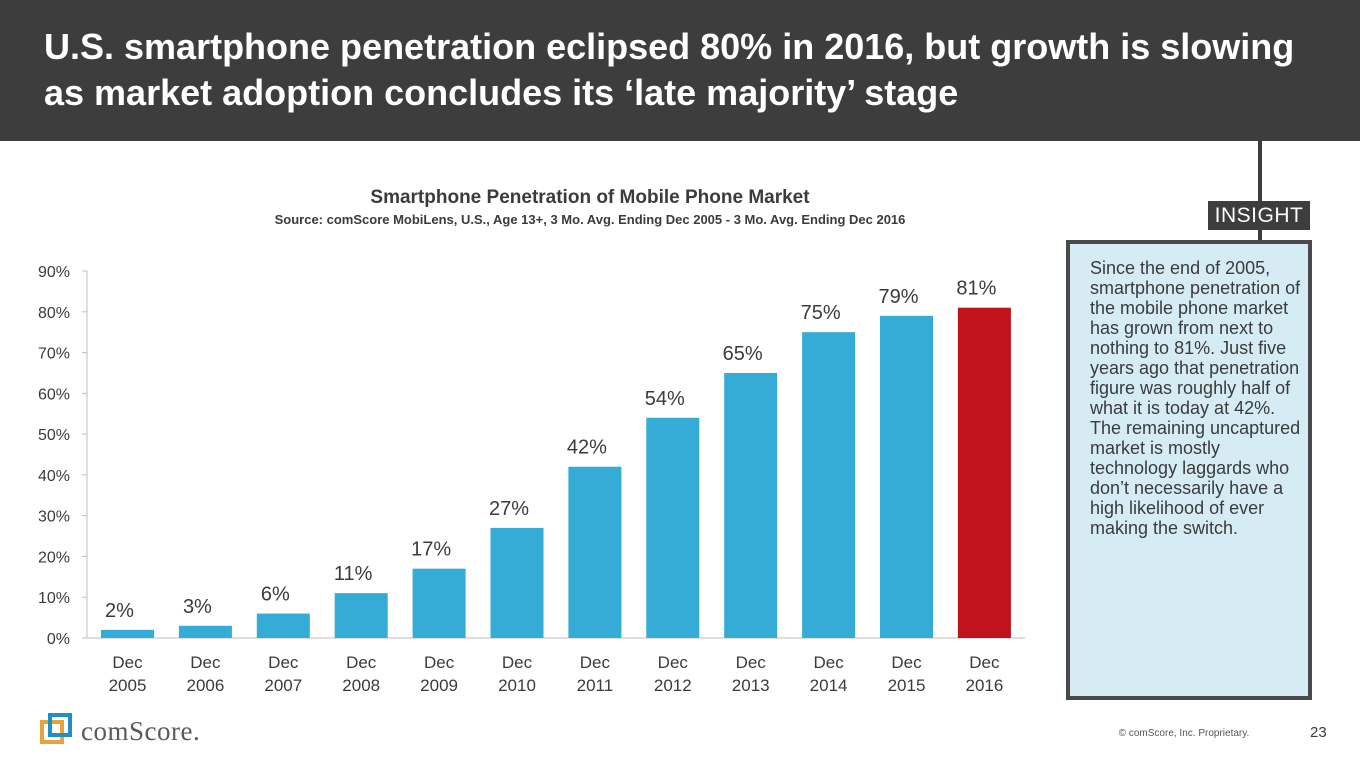  I want to click on data-label: 42%, so click(587, 448).